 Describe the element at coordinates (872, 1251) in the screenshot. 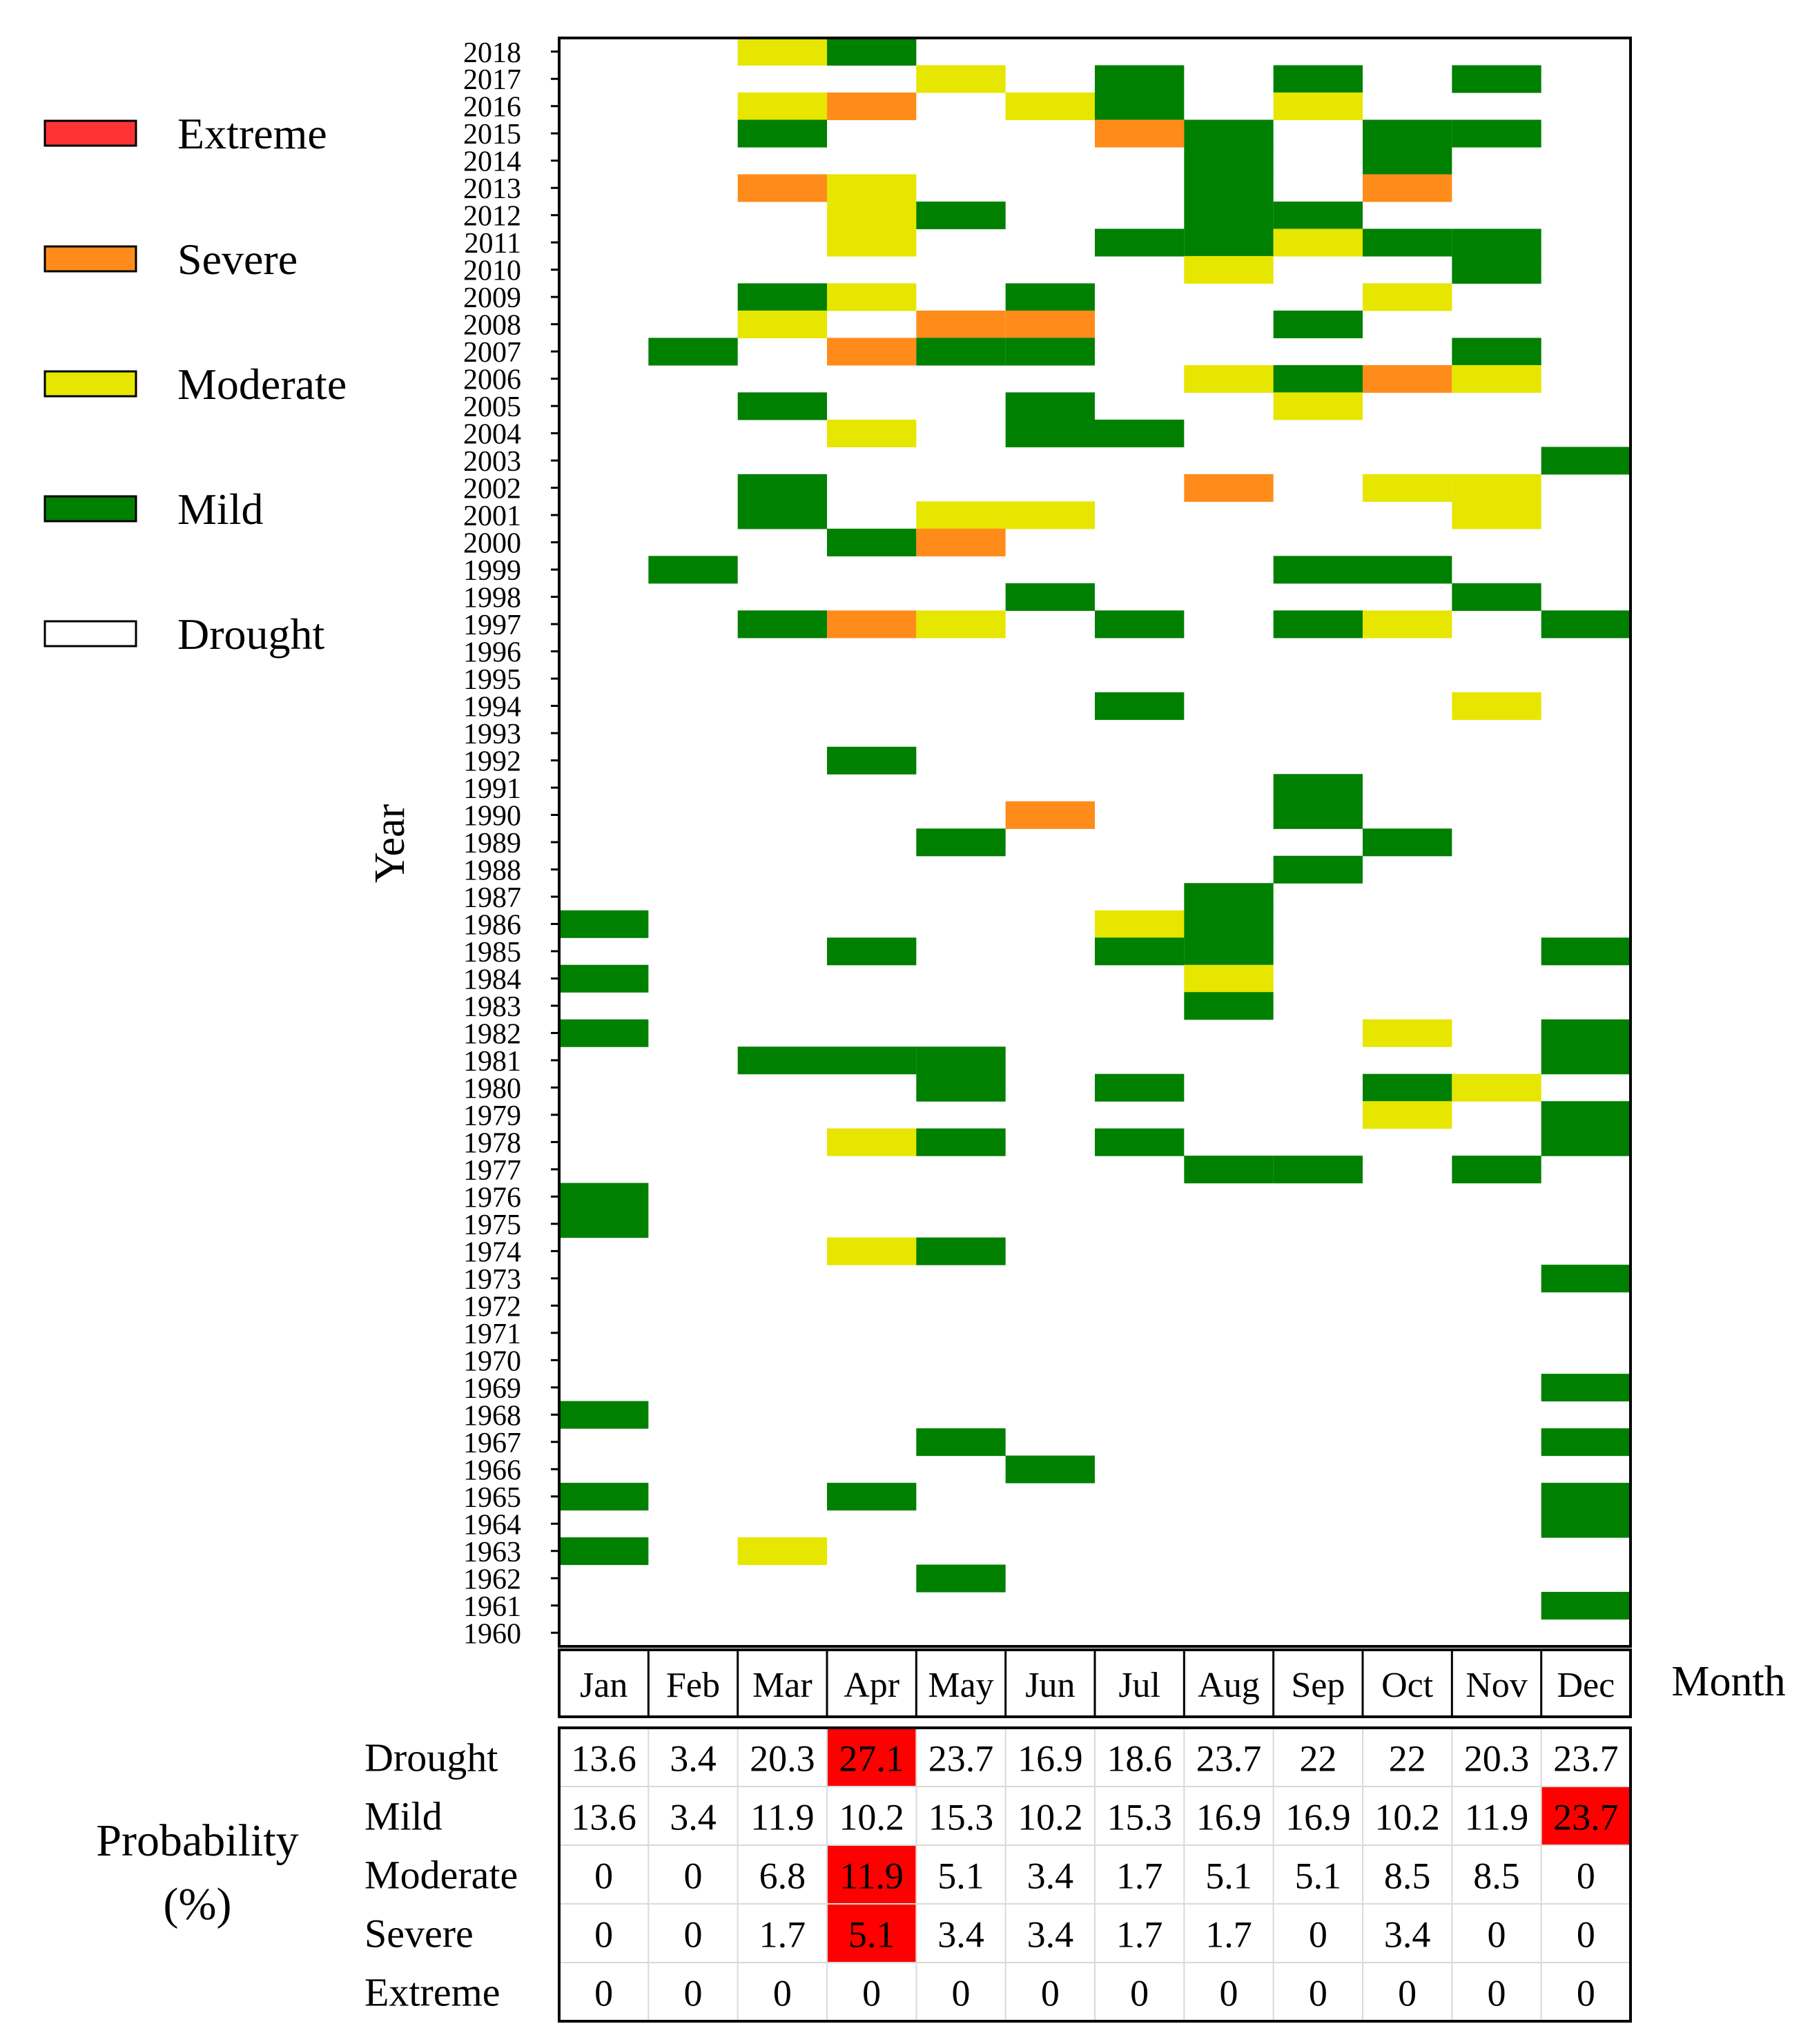

I see `heatmap-cell-1974-apr-moderate` at that location.